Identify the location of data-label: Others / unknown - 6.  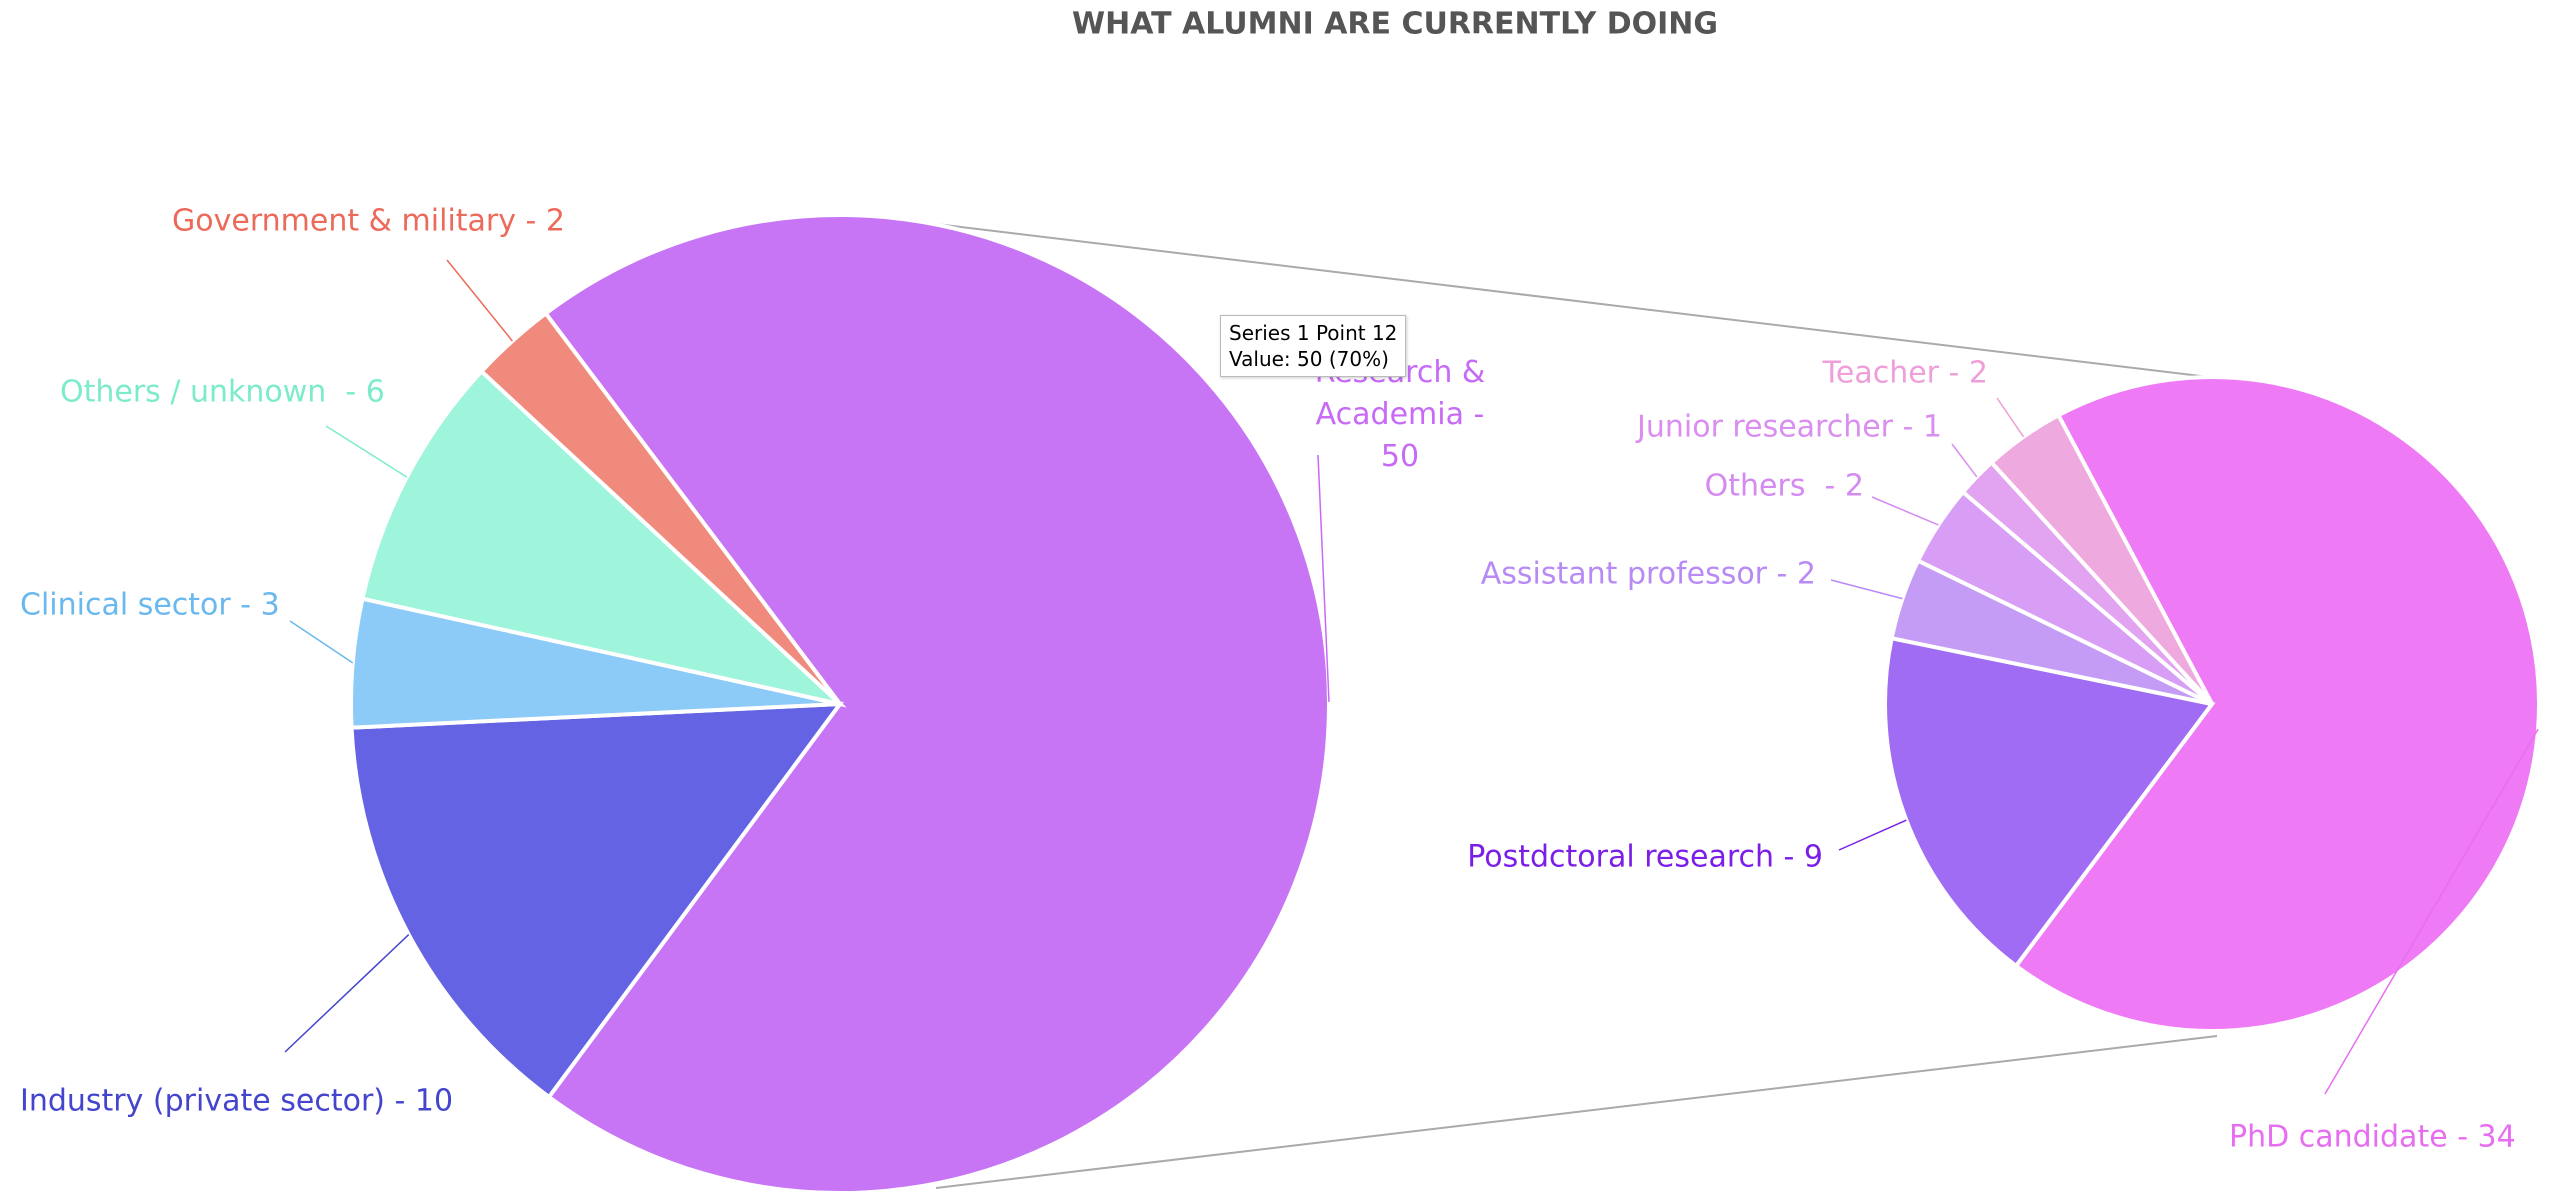
(222, 392).